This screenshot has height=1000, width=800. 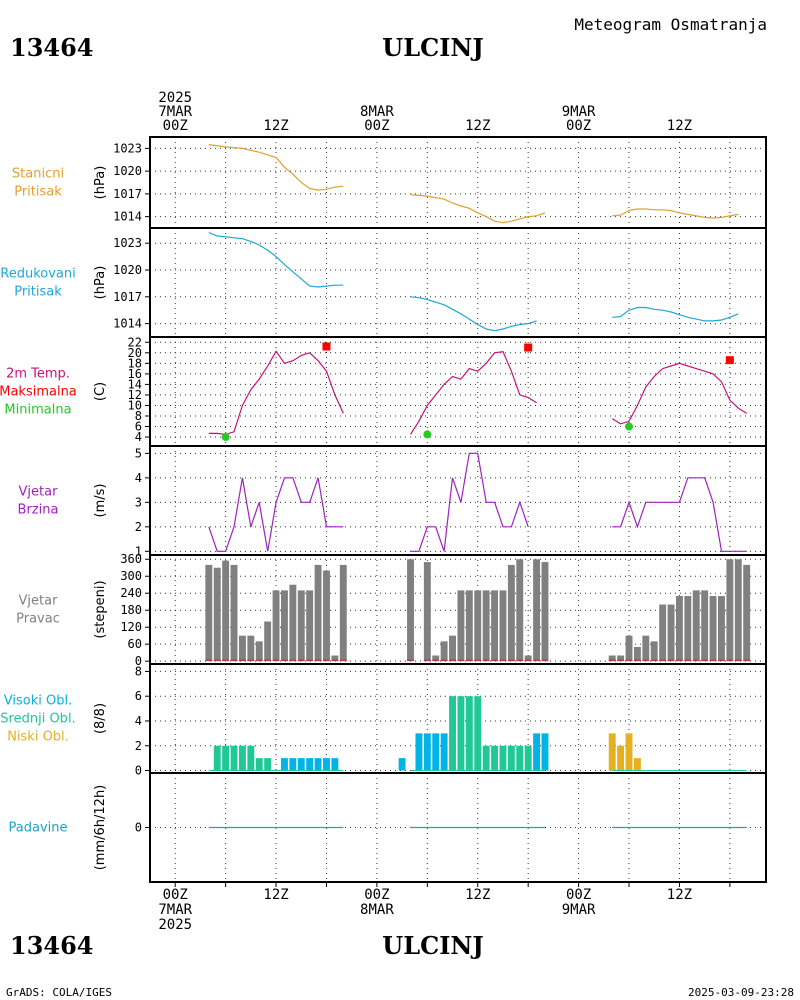 I want to click on y-tick-label: 16, so click(x=135, y=374).